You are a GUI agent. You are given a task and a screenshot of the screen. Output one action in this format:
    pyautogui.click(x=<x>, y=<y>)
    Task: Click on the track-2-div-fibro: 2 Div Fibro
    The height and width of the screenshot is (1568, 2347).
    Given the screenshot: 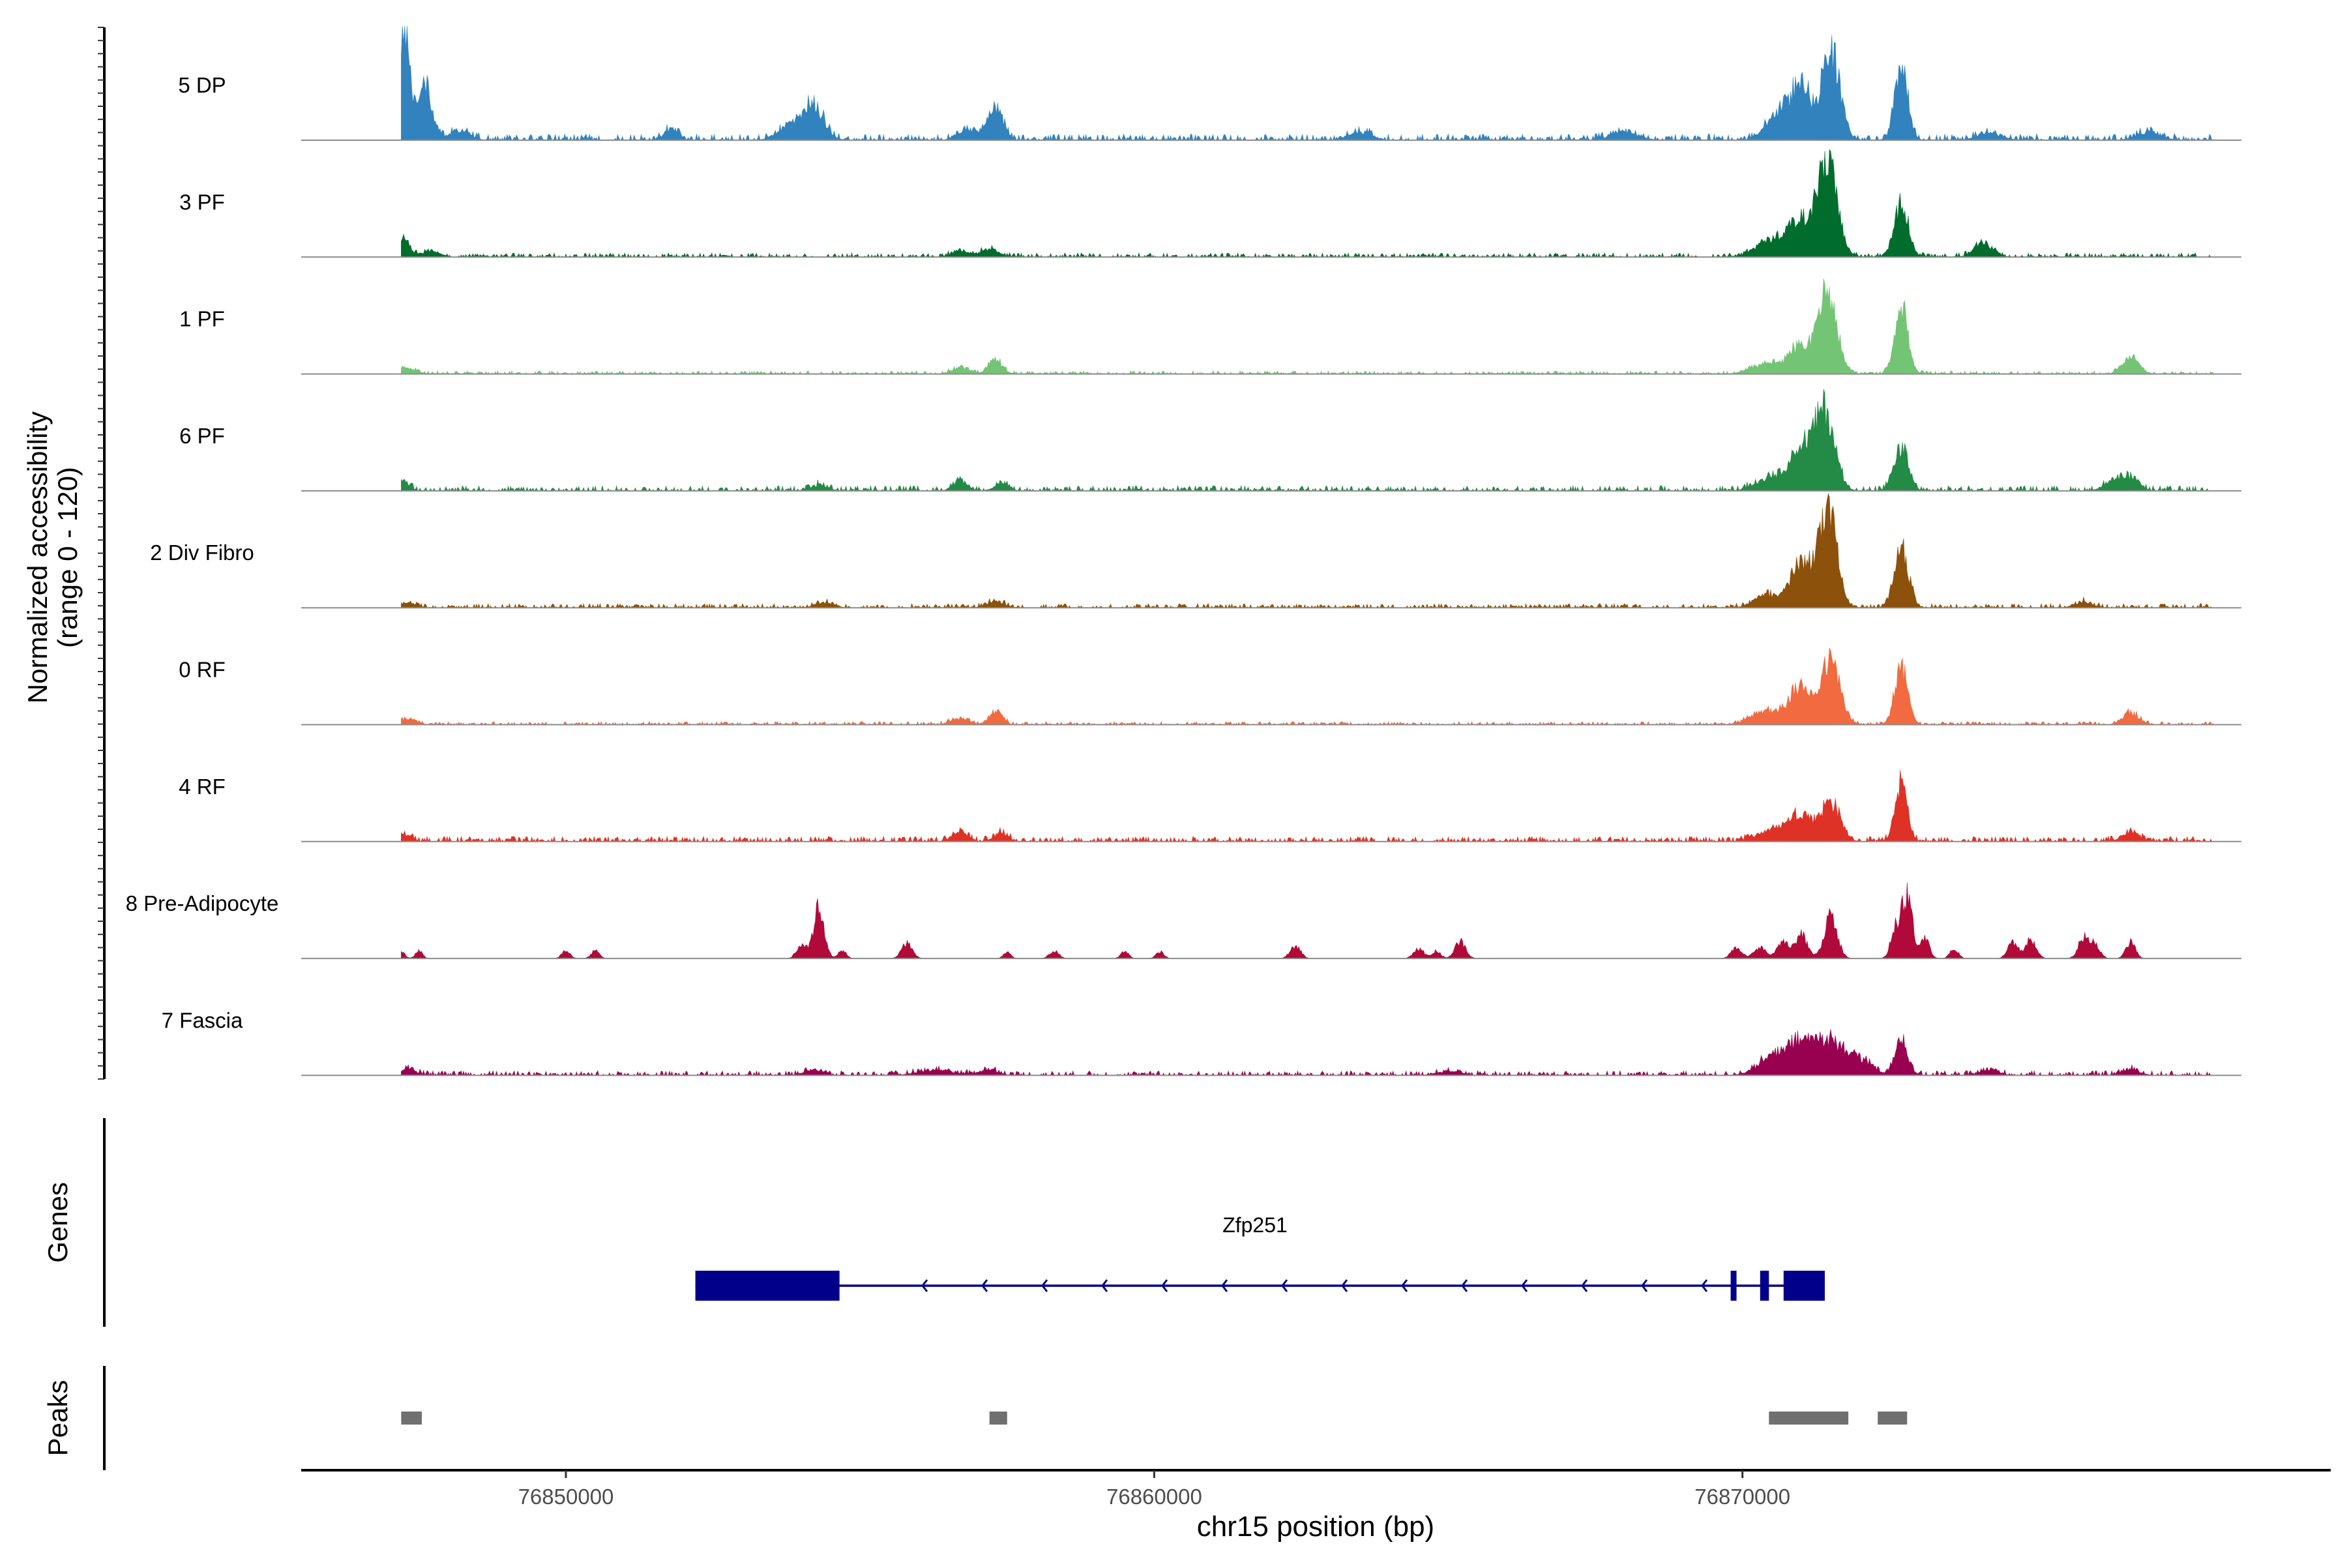 What is the action you would take?
    pyautogui.click(x=1195, y=551)
    